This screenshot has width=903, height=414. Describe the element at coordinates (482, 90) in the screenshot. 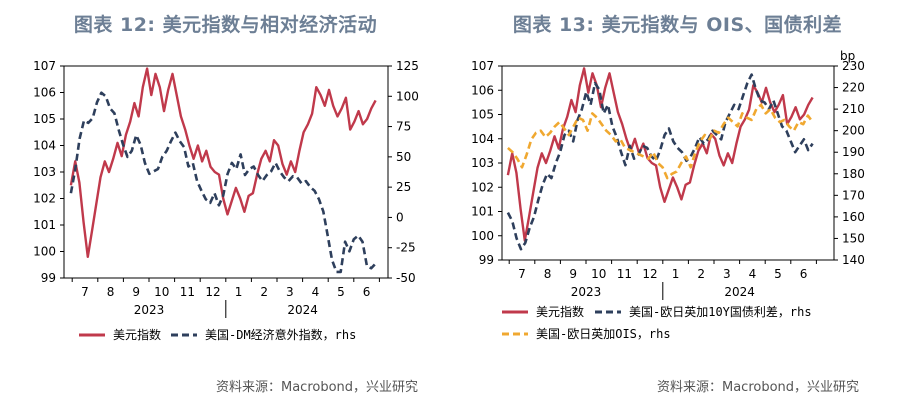

I see `right-left-tick-label: 106` at that location.